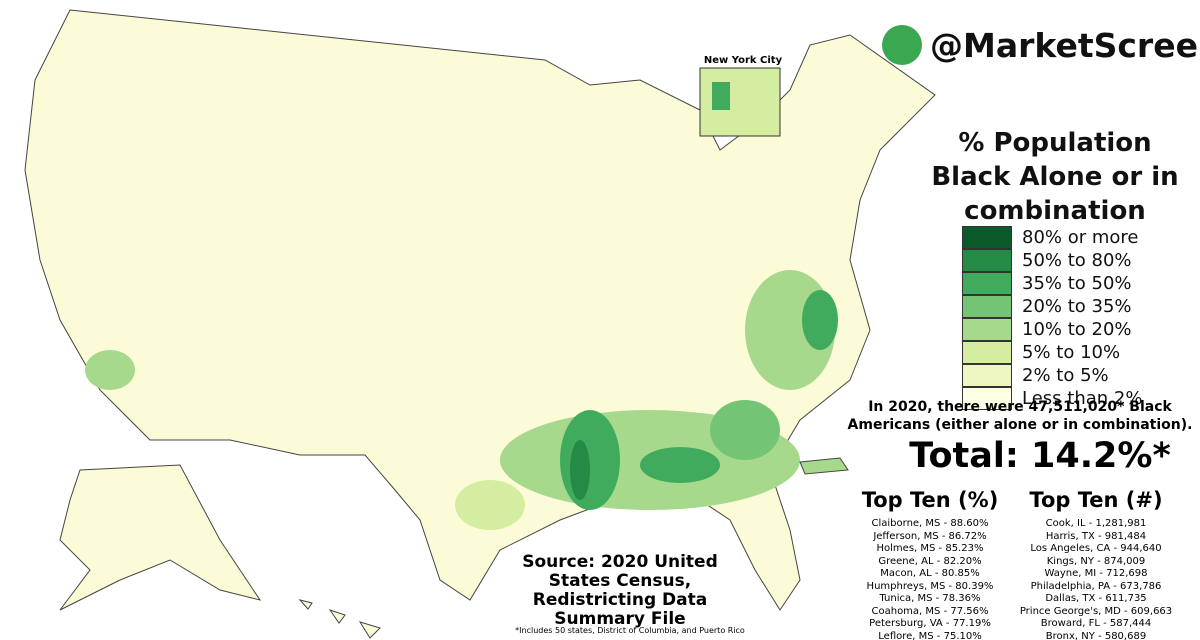  I want to click on list-item: Wayne, MI - 712,698, so click(1096, 573).